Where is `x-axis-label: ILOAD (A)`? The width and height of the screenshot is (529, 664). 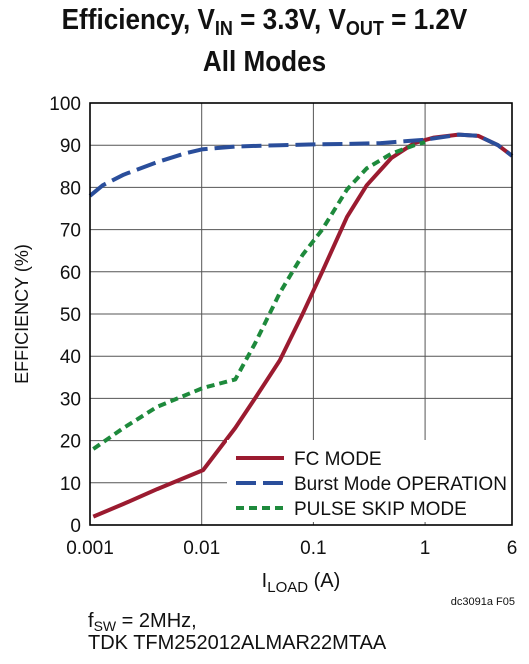 x-axis-label: ILOAD (A) is located at coordinates (301, 583).